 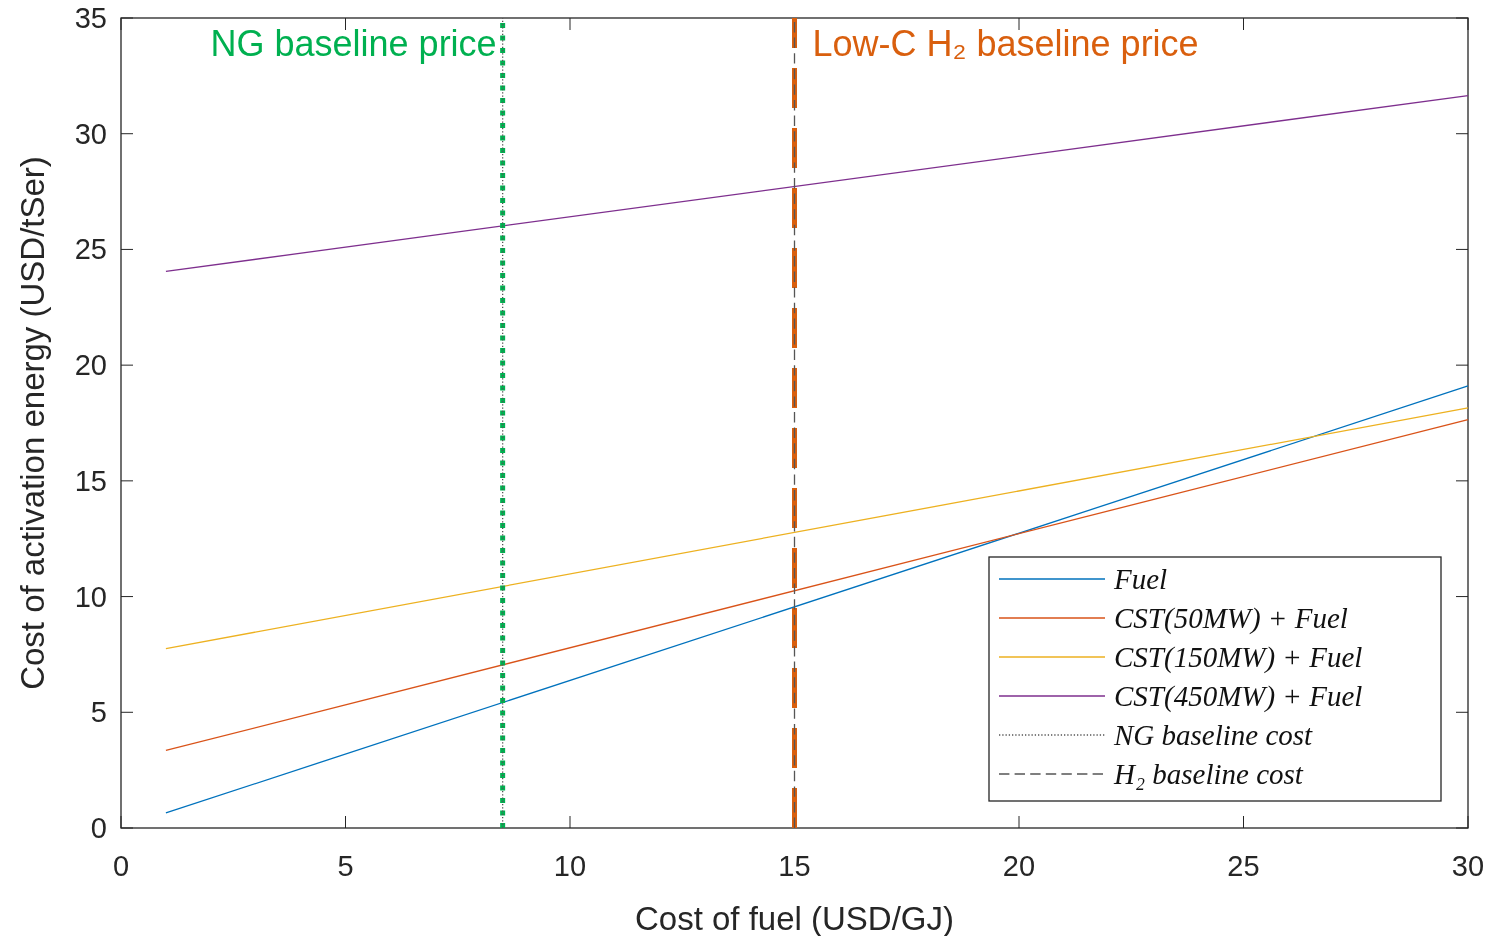 I want to click on x-tick-label: 10, so click(x=570, y=866).